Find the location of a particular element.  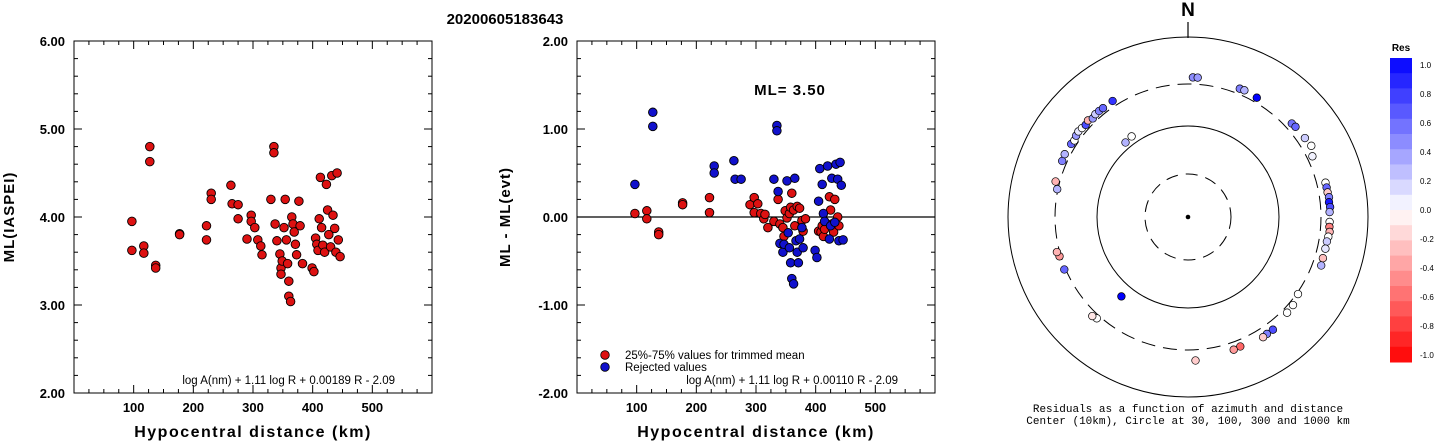

colorbar-tick-label: 0.4 is located at coordinates (1426, 152).